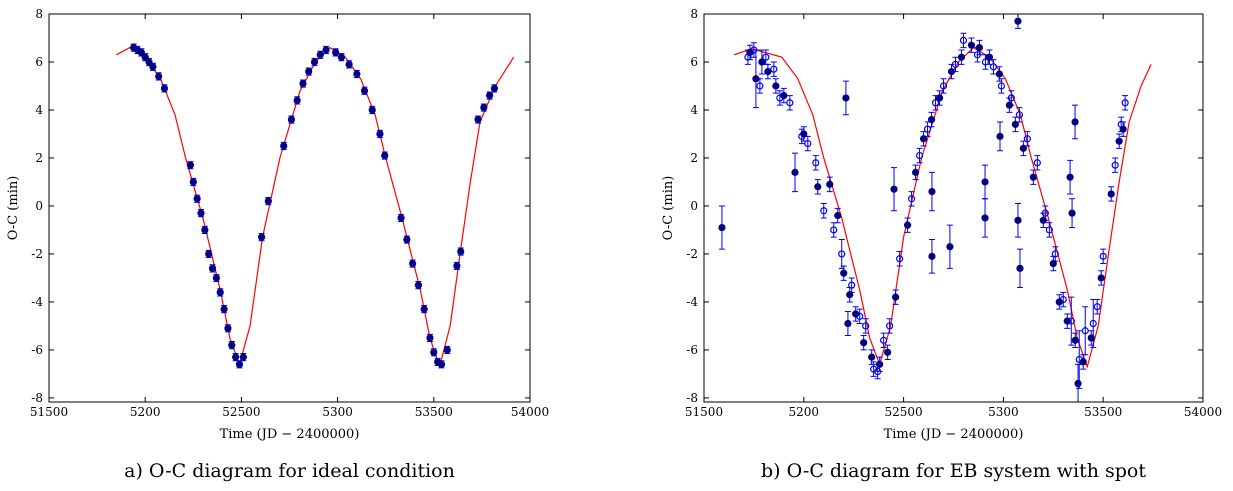 The width and height of the screenshot is (1233, 491). What do you see at coordinates (692, 350) in the screenshot?
I see `y-tick-label: -6` at bounding box center [692, 350].